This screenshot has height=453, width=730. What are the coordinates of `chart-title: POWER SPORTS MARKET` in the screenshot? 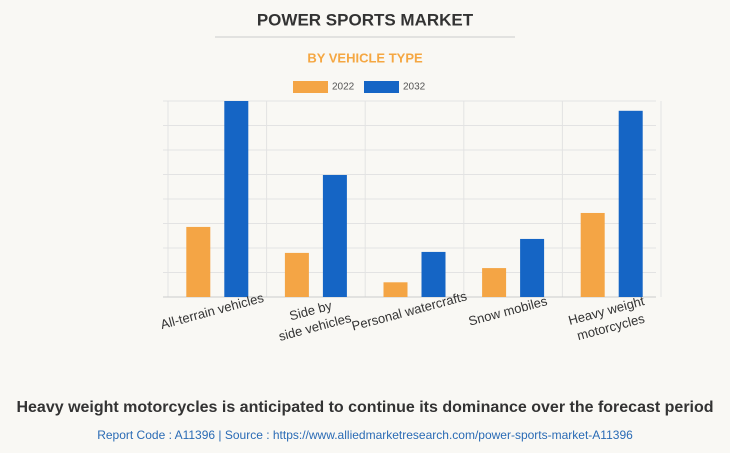 It's located at (365, 19).